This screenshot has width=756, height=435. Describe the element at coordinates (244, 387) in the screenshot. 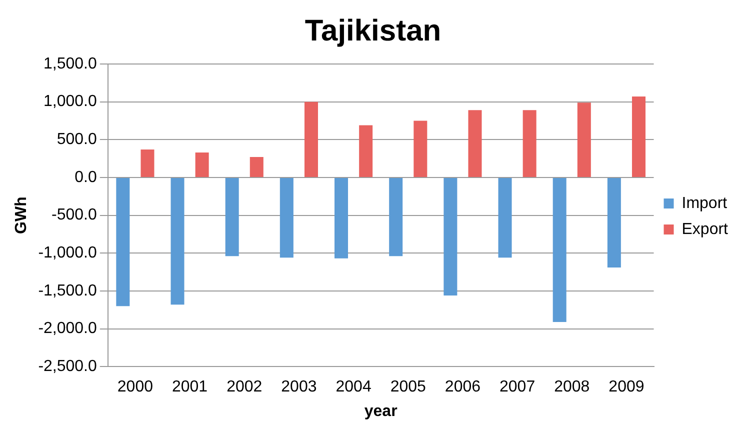

I see `x-tick-label: 2002` at that location.